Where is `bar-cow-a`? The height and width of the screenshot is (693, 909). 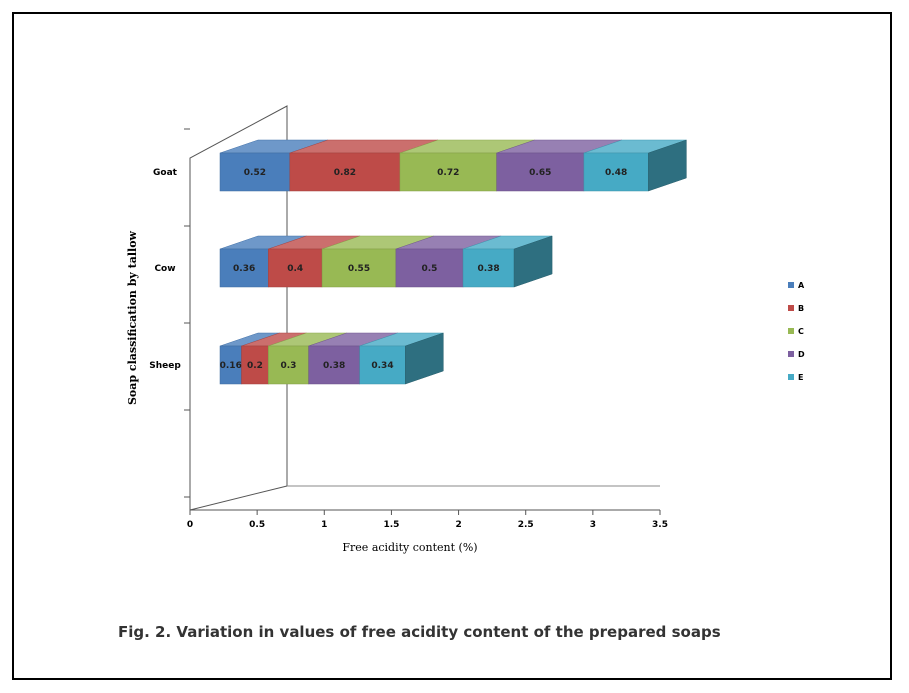
bar-cow-a is located at coordinates (244, 268).